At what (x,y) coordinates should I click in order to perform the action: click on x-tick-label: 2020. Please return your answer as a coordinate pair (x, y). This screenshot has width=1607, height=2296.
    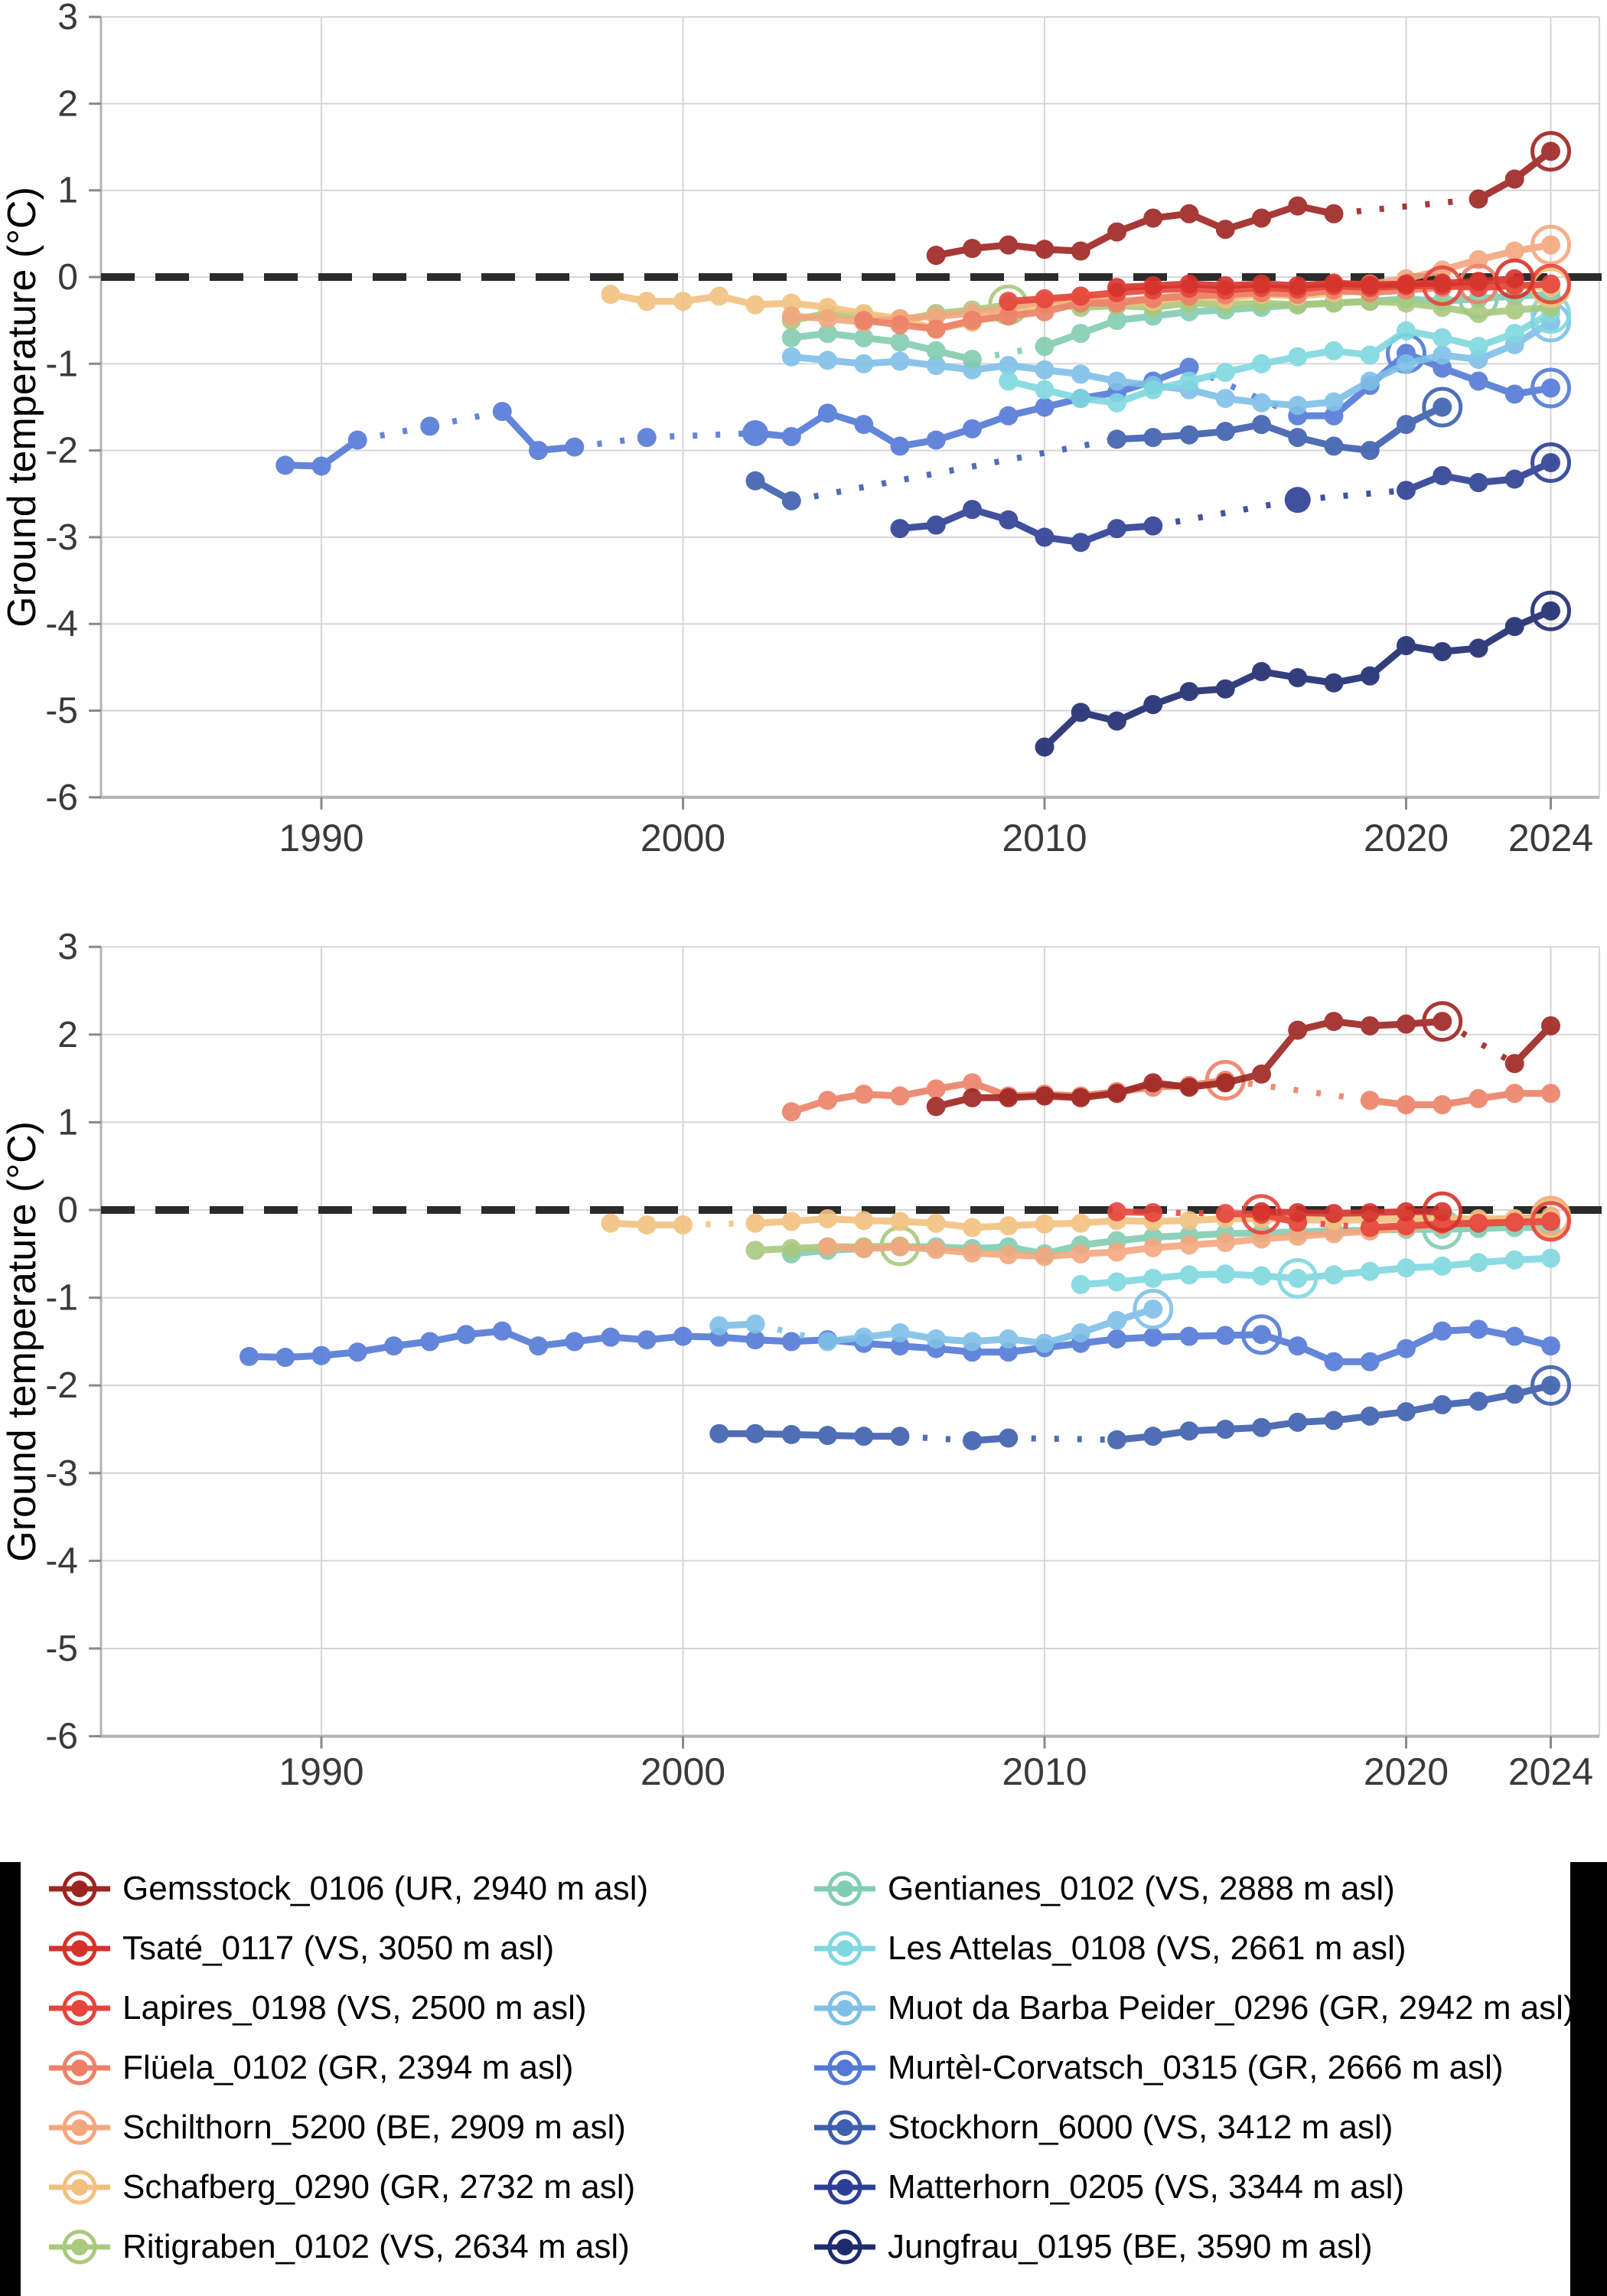
    Looking at the image, I should click on (1406, 1771).